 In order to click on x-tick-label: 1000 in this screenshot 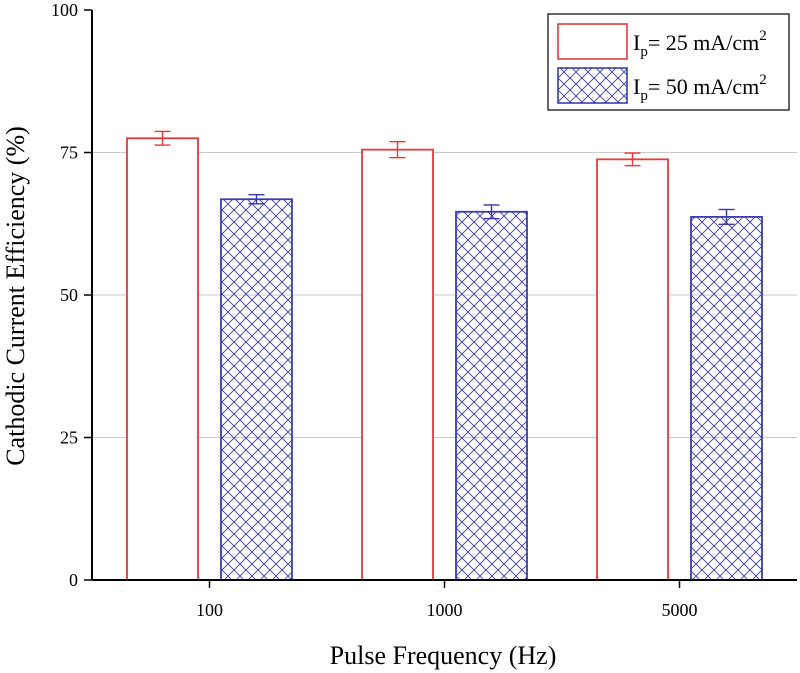, I will do `click(445, 610)`.